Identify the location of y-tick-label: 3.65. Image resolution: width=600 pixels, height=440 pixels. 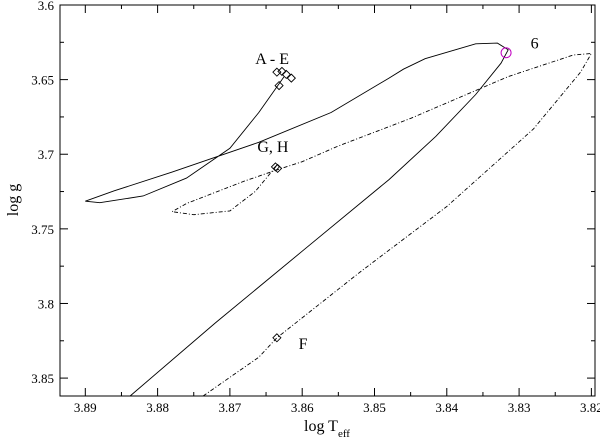
(42, 80).